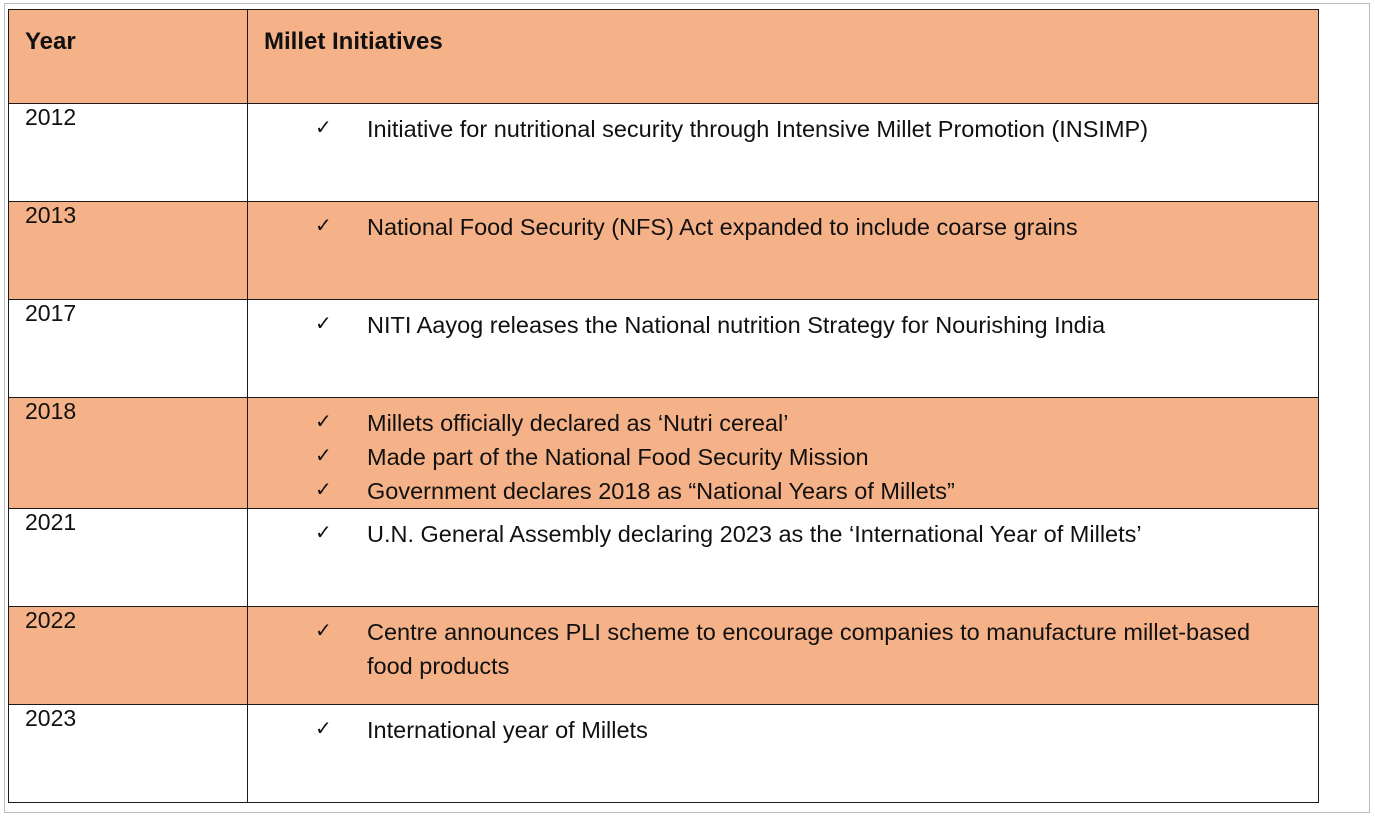 The height and width of the screenshot is (818, 1375). I want to click on initiative-text: International year of Millets, so click(507, 730).